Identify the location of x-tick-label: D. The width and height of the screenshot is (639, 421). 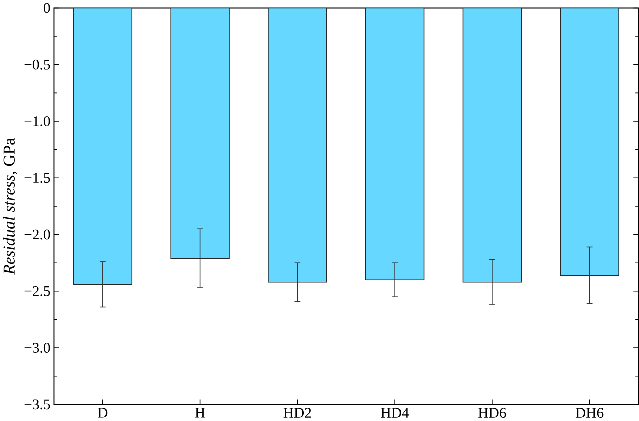
(103, 413).